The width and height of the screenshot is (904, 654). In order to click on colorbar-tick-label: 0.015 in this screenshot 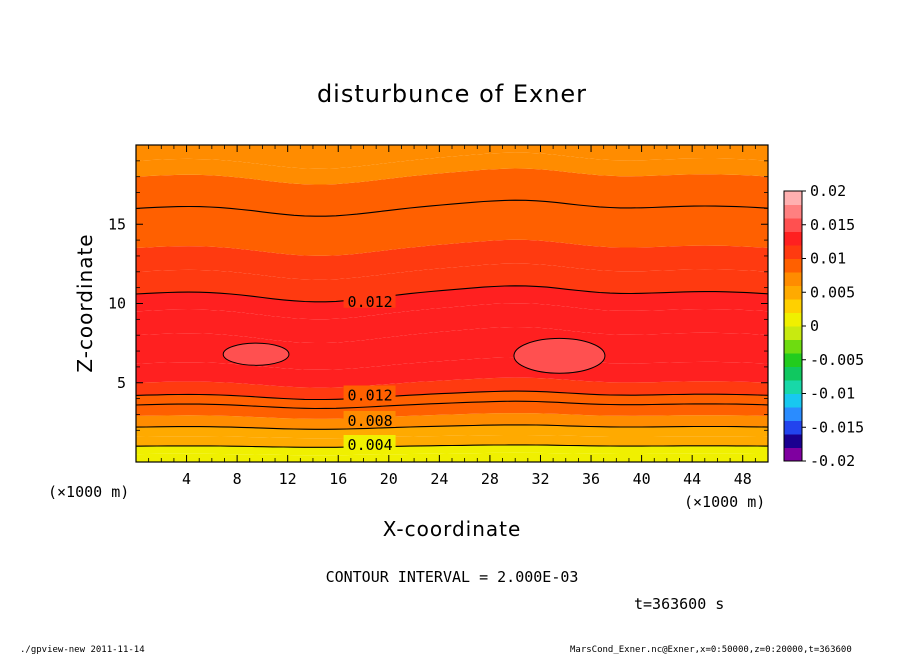, I will do `click(832, 225)`.